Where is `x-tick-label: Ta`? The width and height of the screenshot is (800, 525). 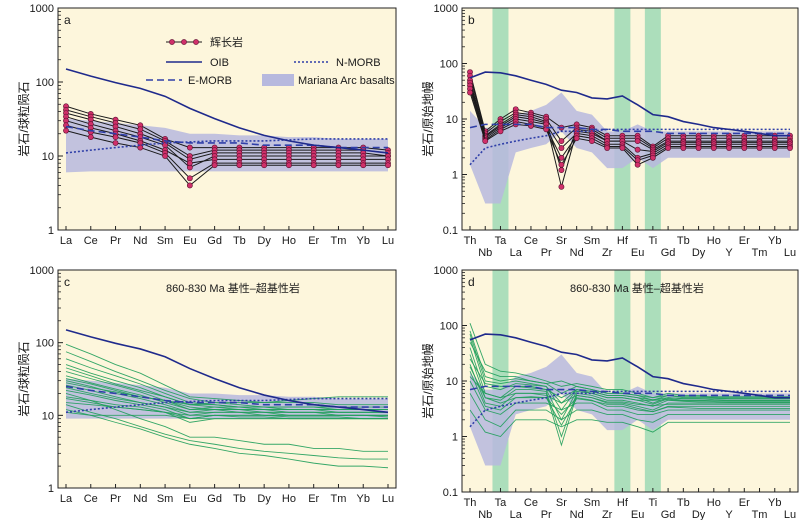
x-tick-label: Ta is located at coordinates (501, 503).